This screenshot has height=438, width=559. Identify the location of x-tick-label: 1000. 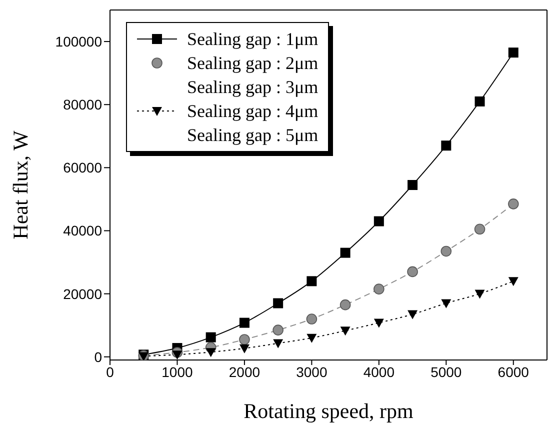
(178, 372).